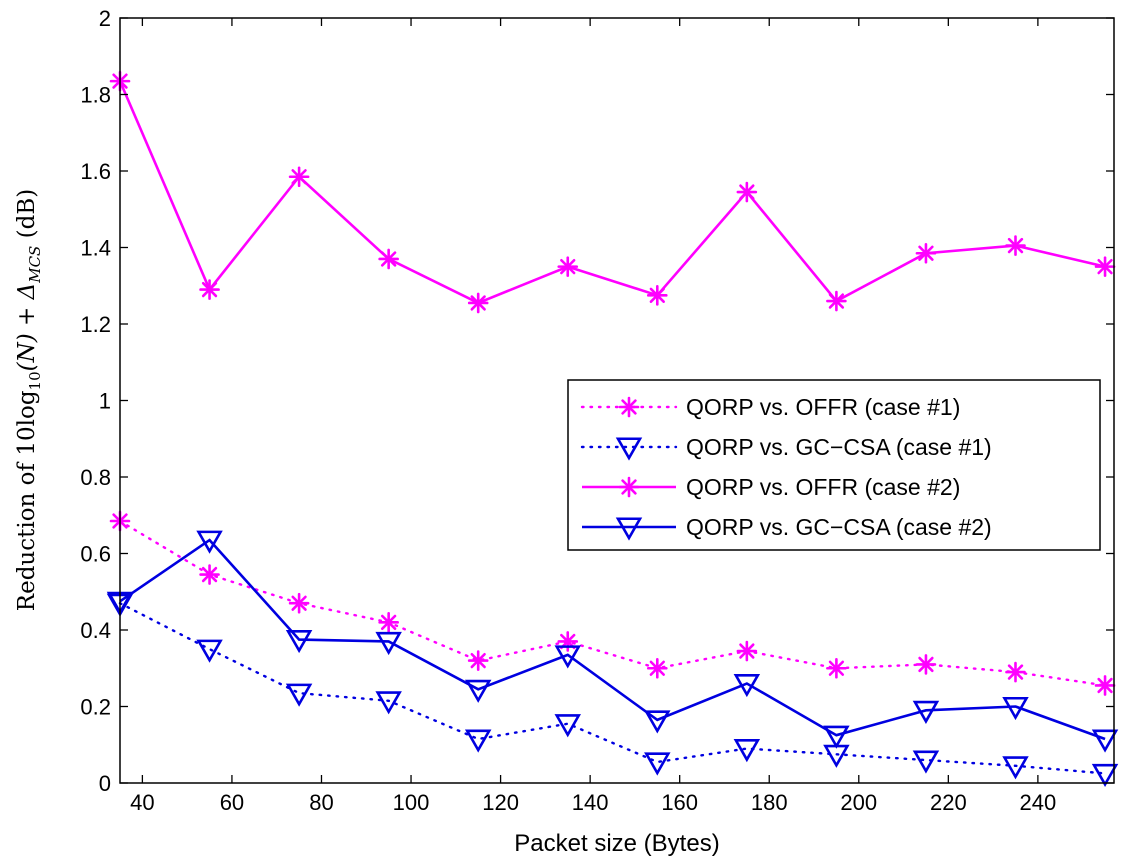 The height and width of the screenshot is (859, 1128). What do you see at coordinates (105, 783) in the screenshot?
I see `y-tick-label-1: 0` at bounding box center [105, 783].